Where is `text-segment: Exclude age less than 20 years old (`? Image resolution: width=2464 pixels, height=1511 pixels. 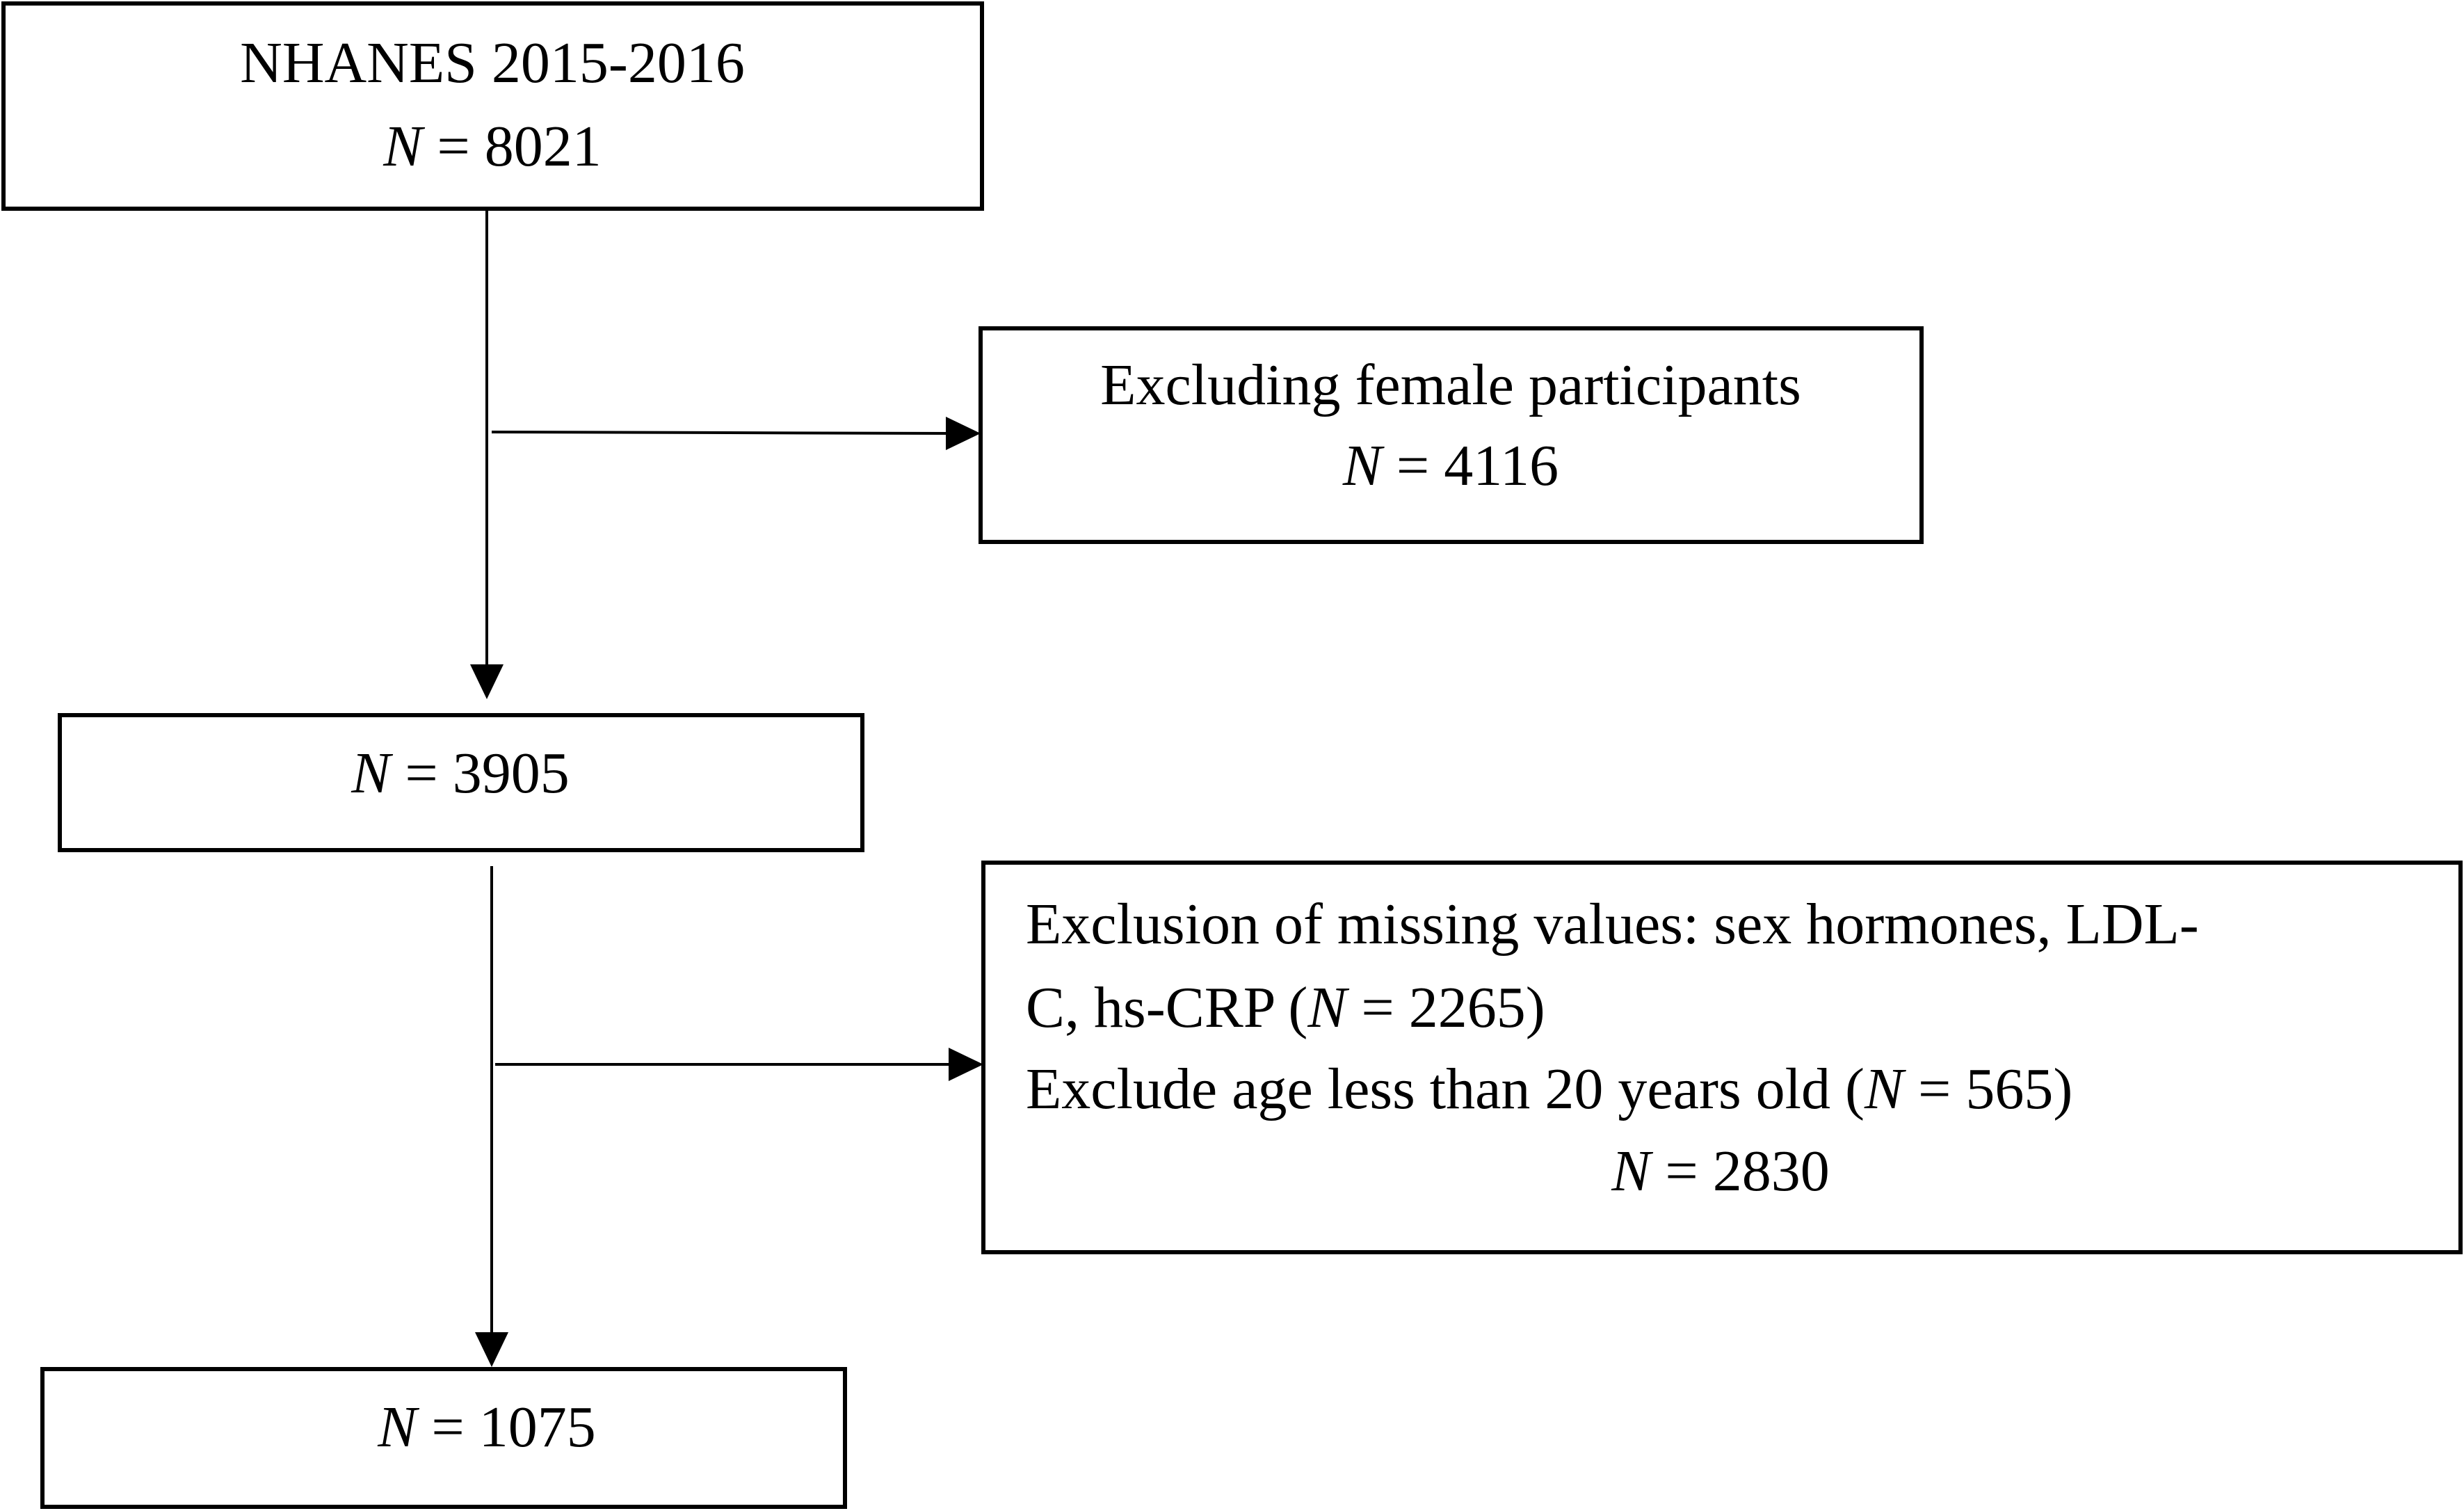 text-segment: Exclude age less than 20 years old ( is located at coordinates (1445, 1089).